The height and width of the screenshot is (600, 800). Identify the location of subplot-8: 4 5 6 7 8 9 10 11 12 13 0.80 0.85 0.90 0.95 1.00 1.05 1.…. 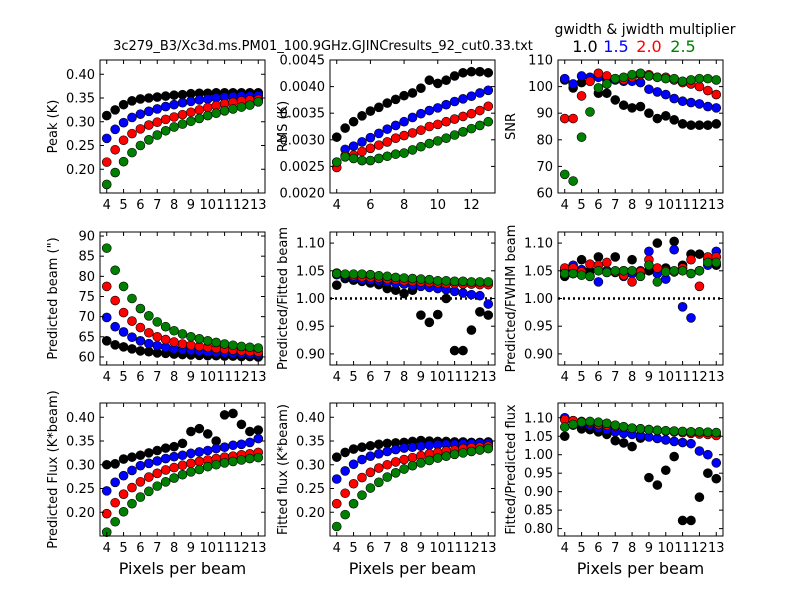
(614, 490).